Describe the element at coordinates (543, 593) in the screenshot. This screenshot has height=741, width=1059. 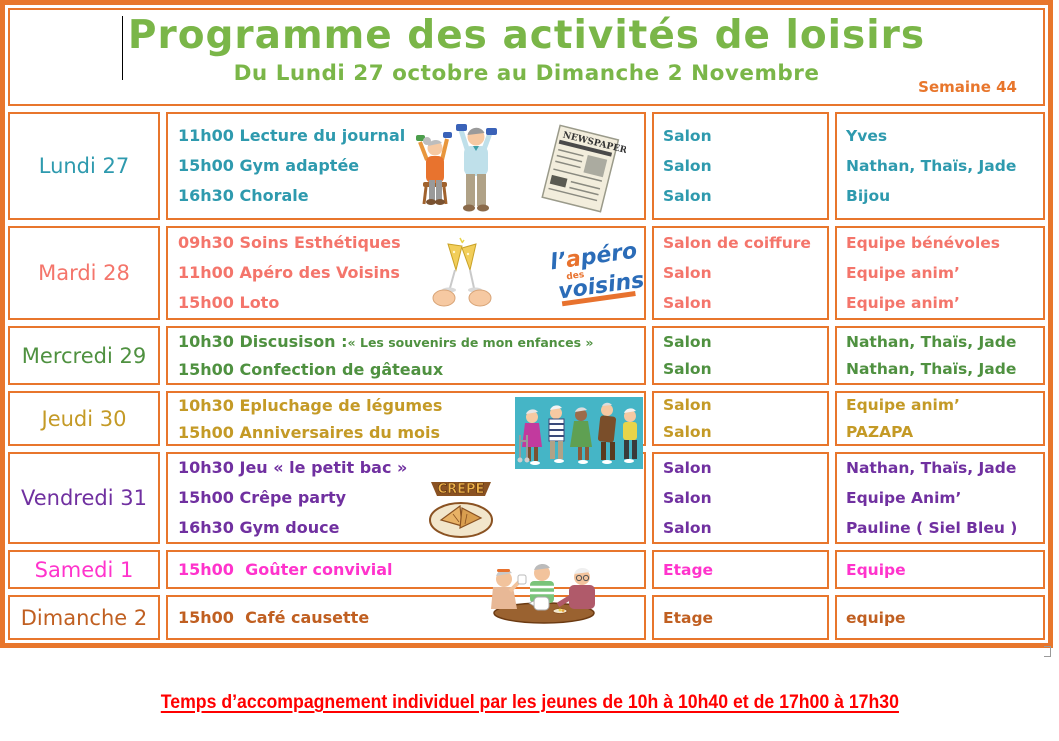
I see `coffee-chat-illustration` at that location.